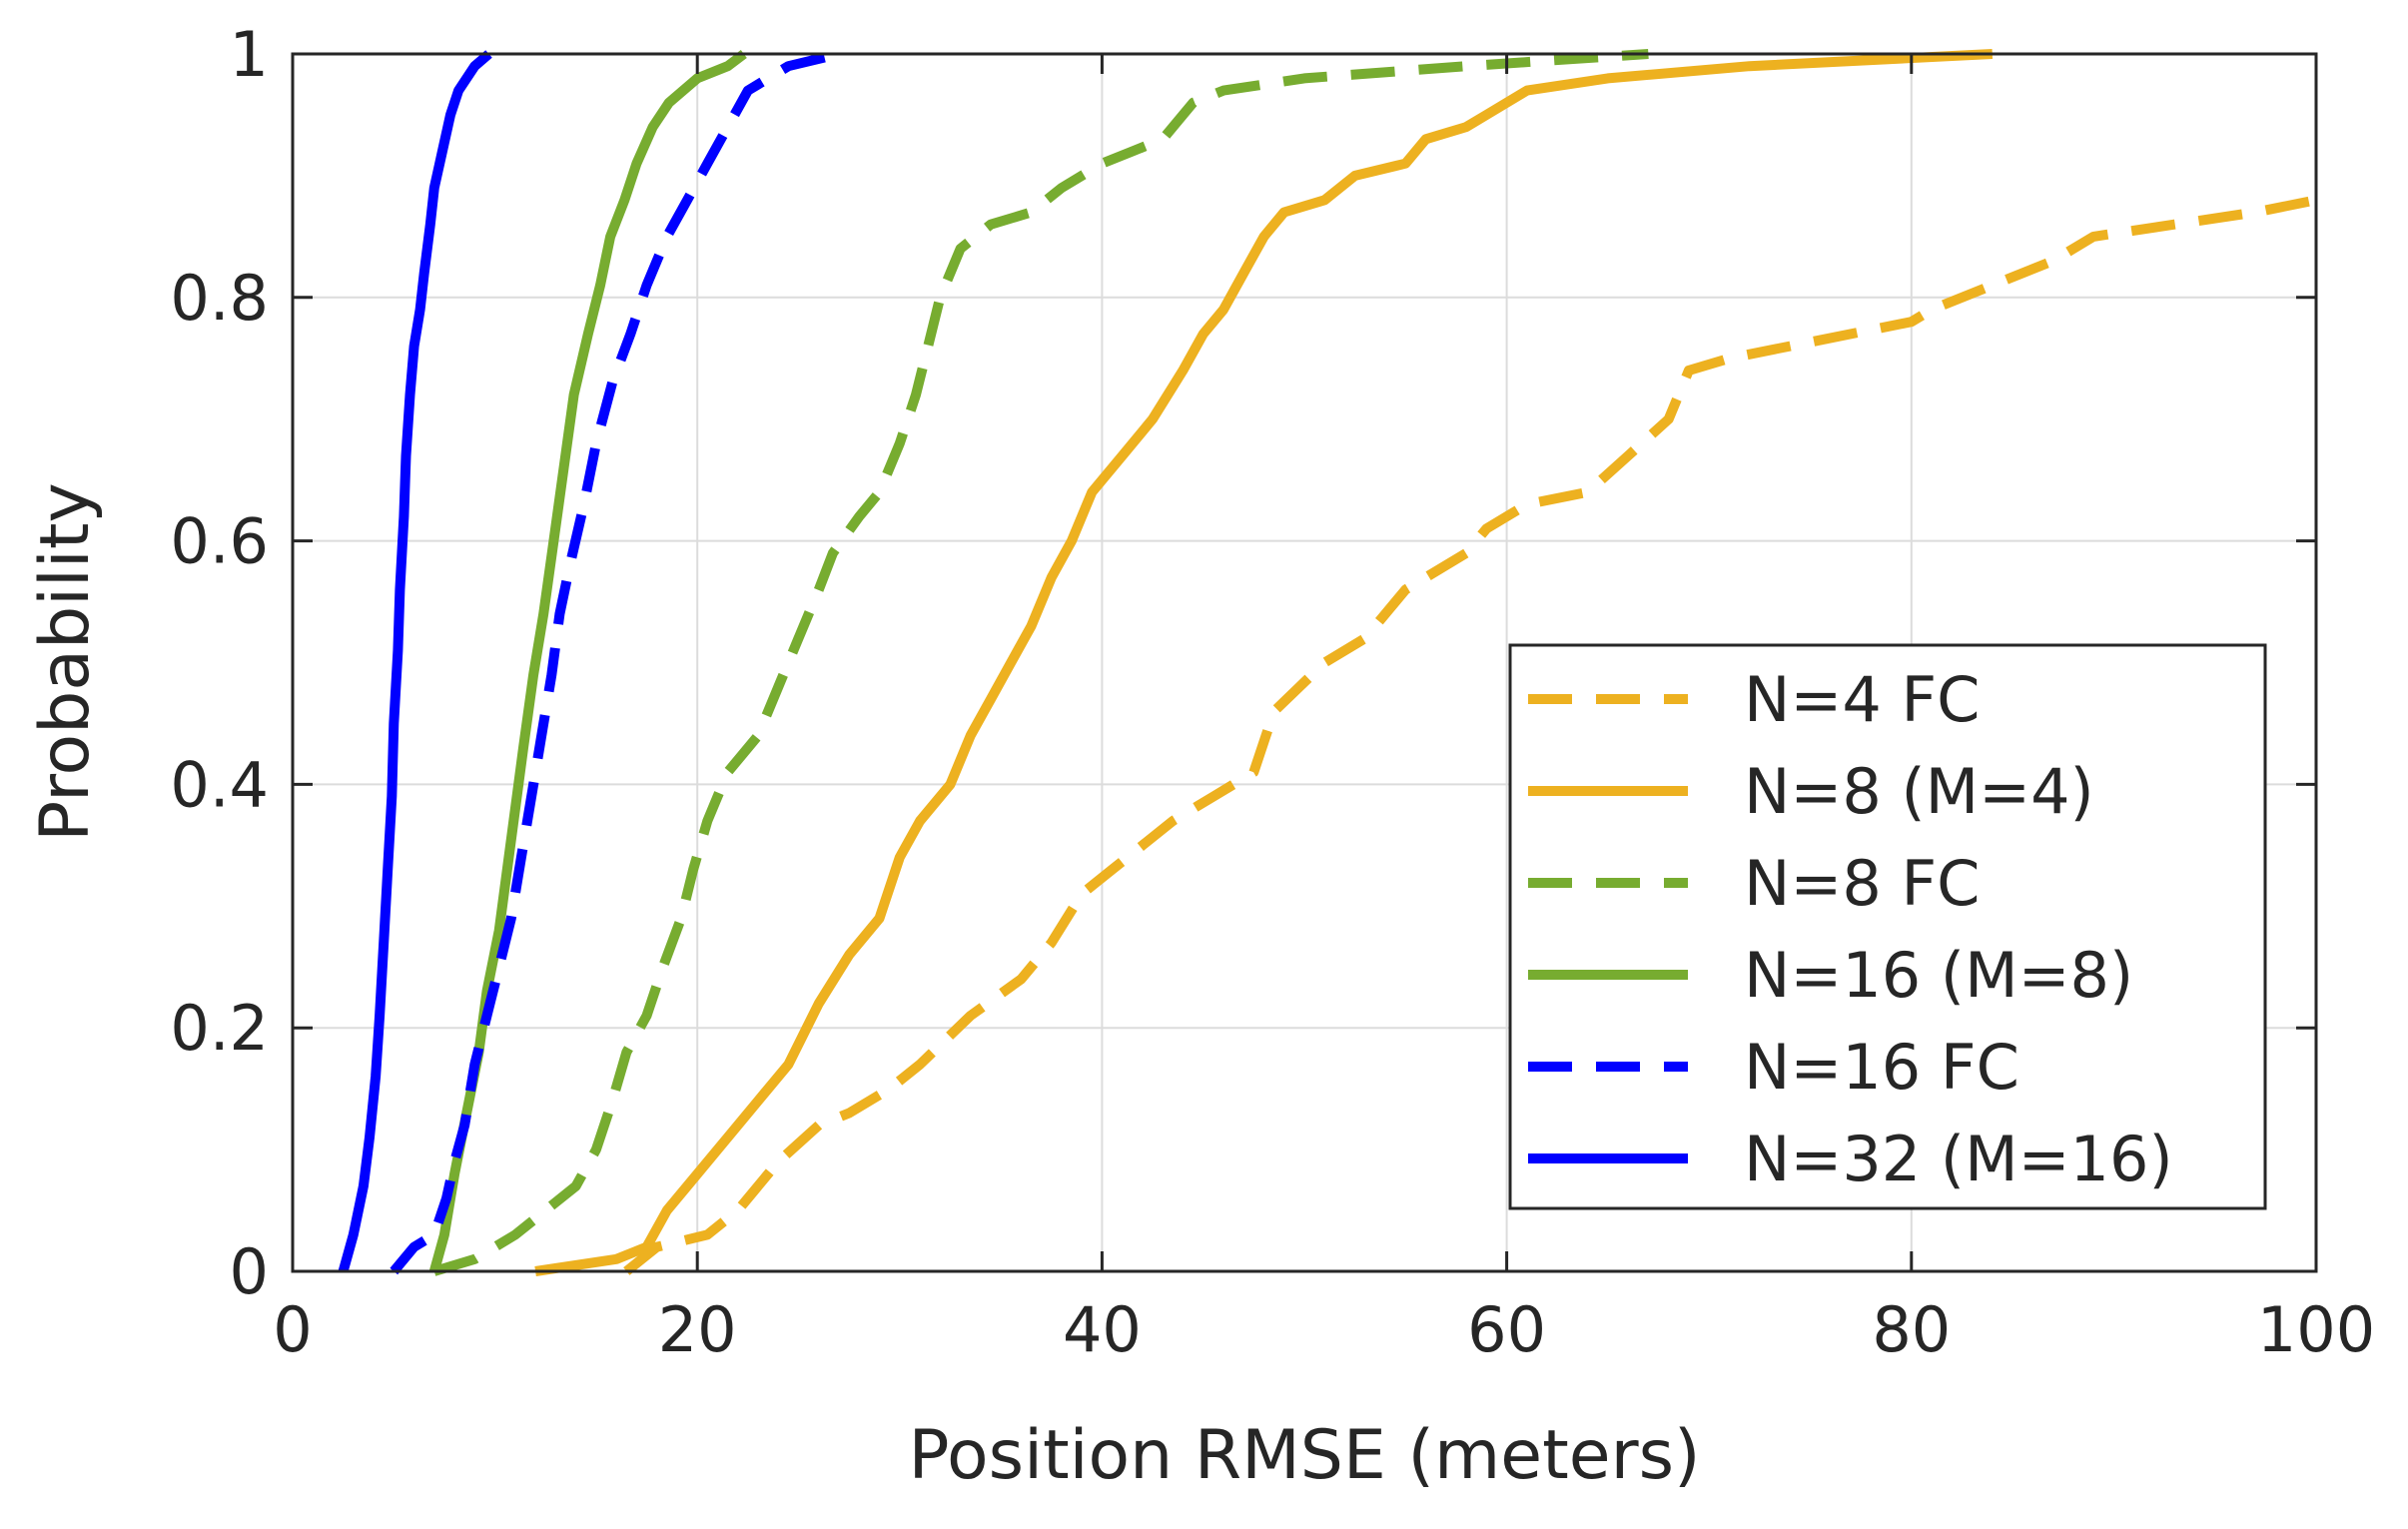 This screenshot has height=1529, width=2408. I want to click on y-tick-label: 0.4, so click(219, 784).